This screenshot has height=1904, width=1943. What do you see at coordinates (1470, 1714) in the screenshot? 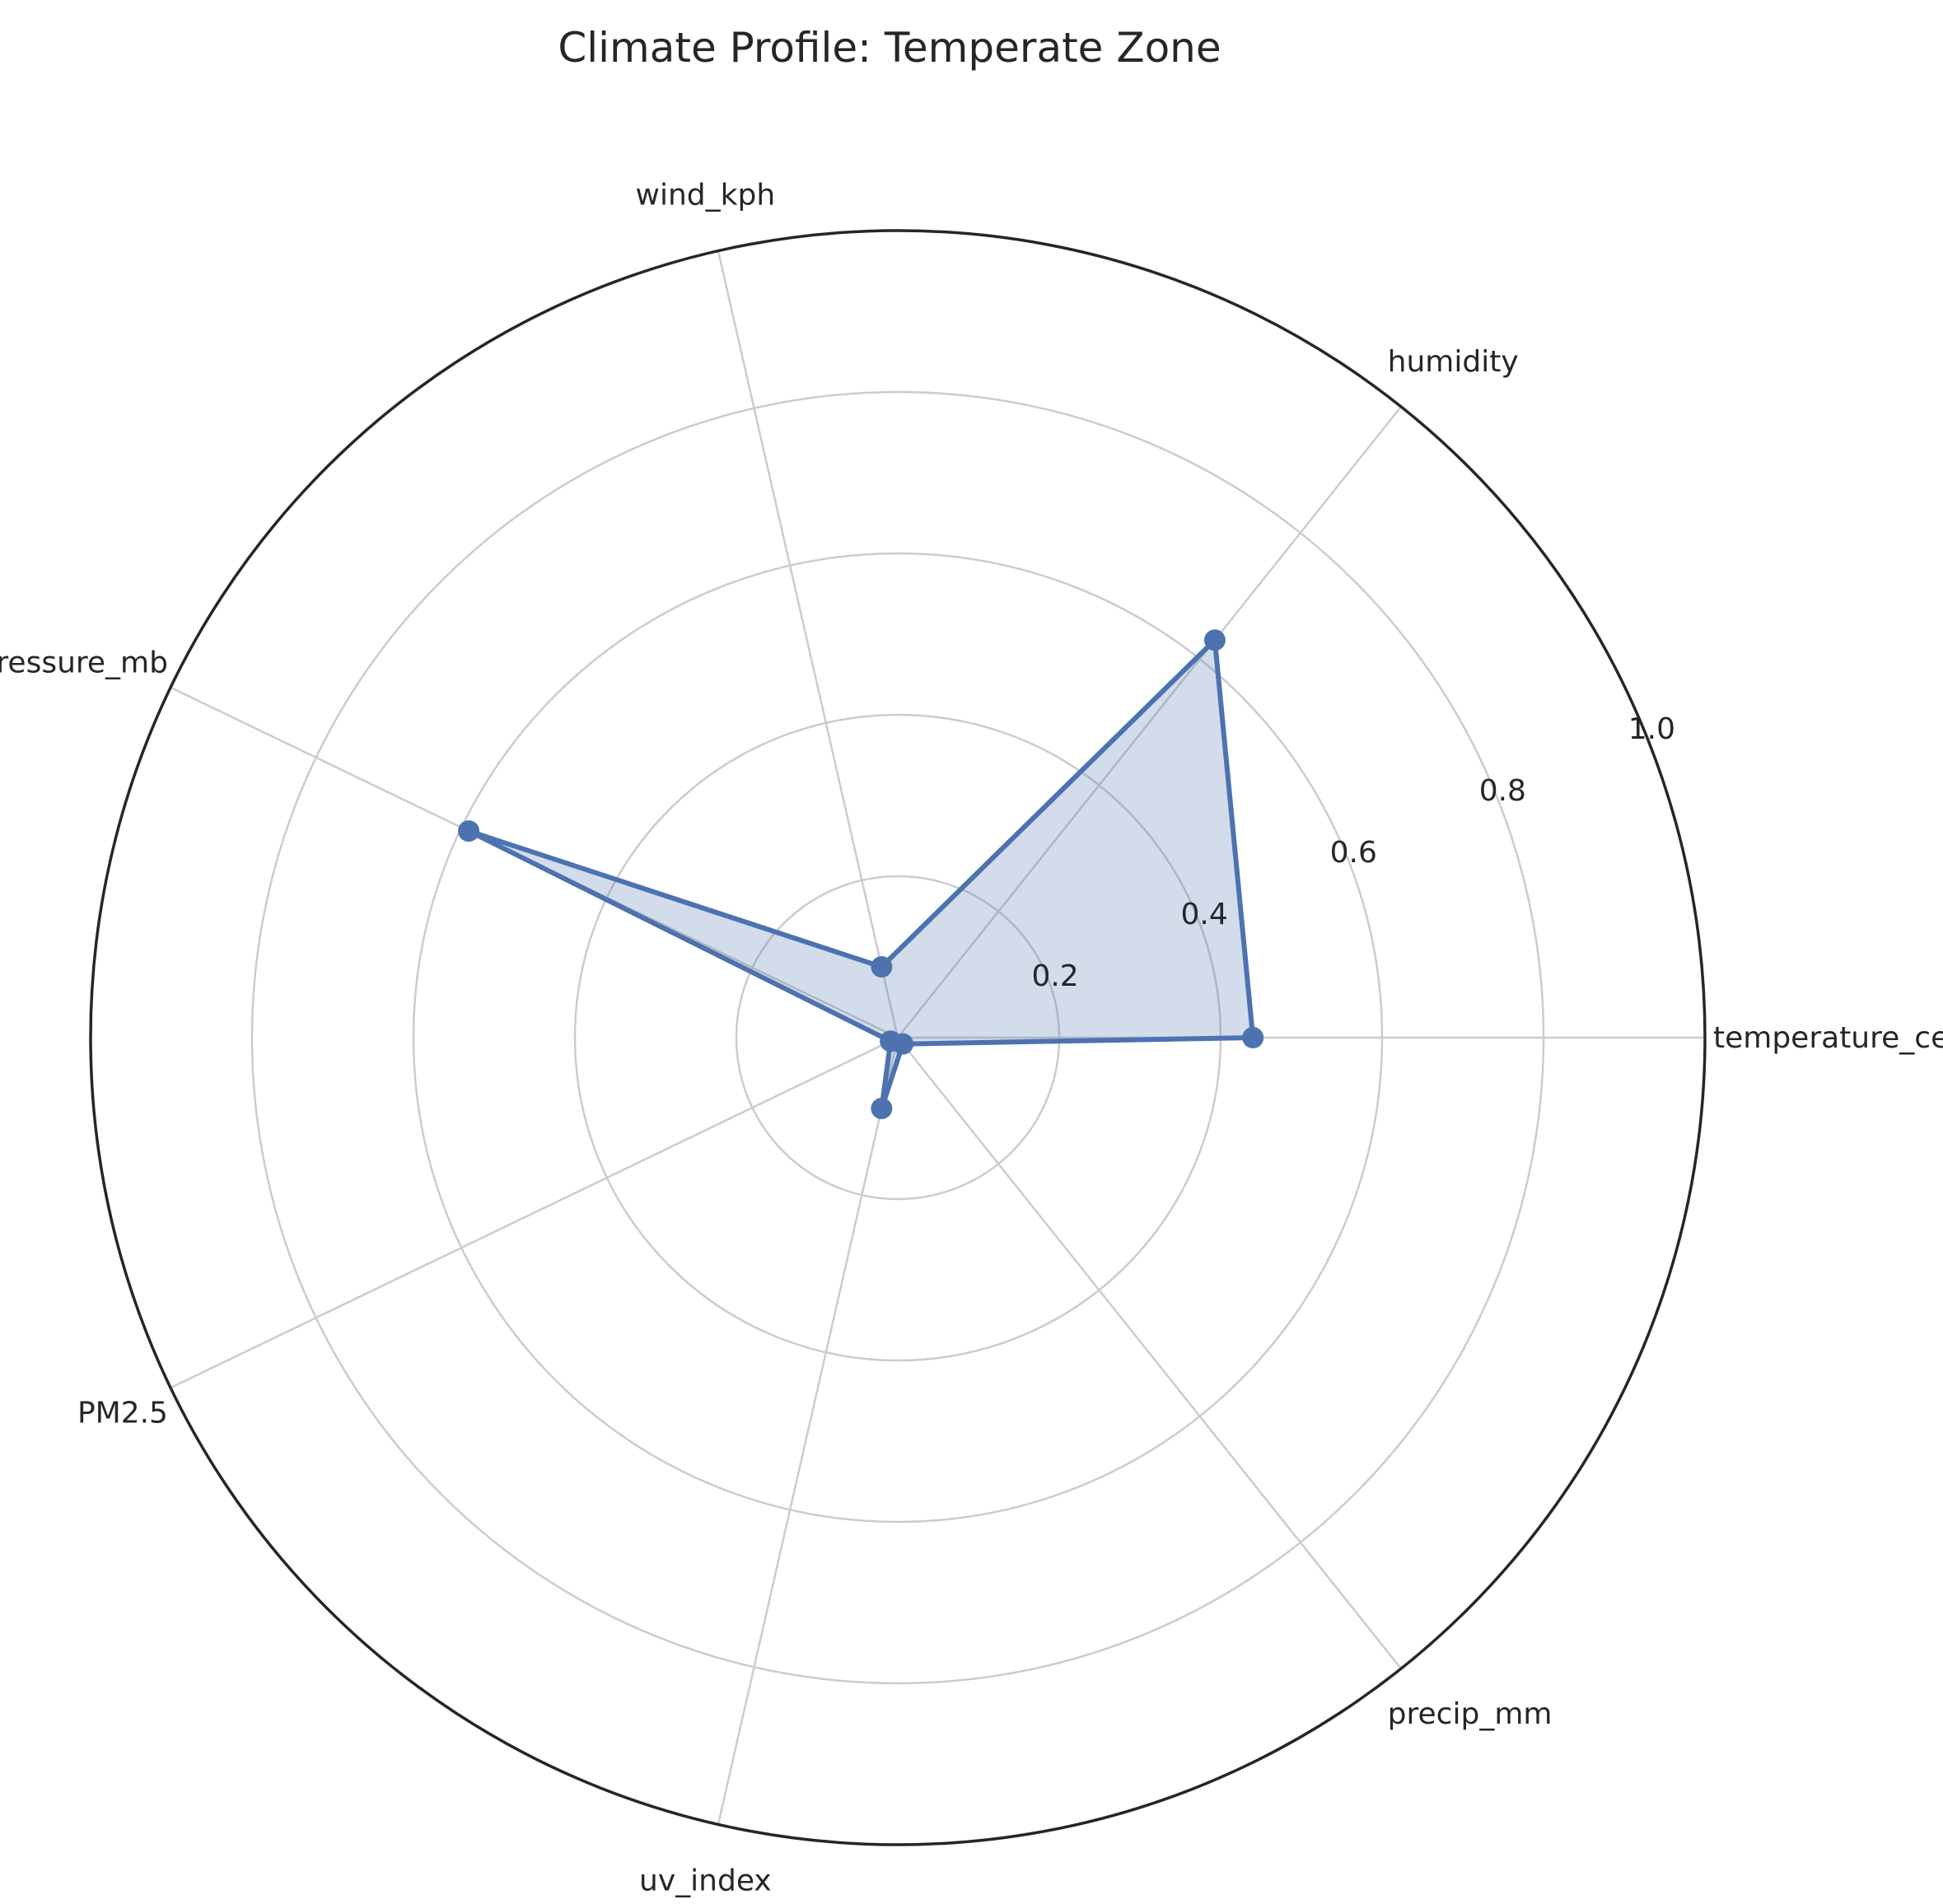
I see `category-label: precip_mm` at bounding box center [1470, 1714].